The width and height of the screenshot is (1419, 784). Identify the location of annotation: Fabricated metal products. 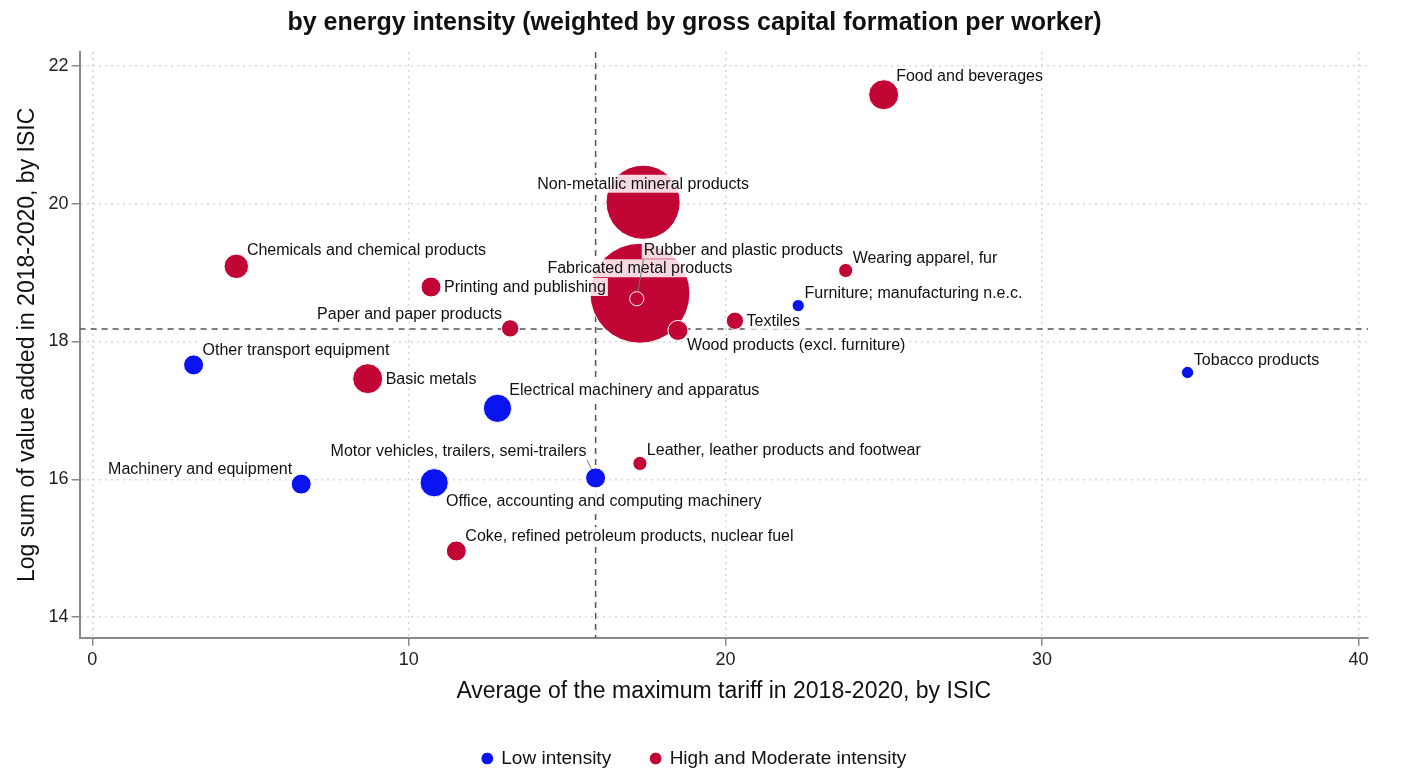
(640, 268).